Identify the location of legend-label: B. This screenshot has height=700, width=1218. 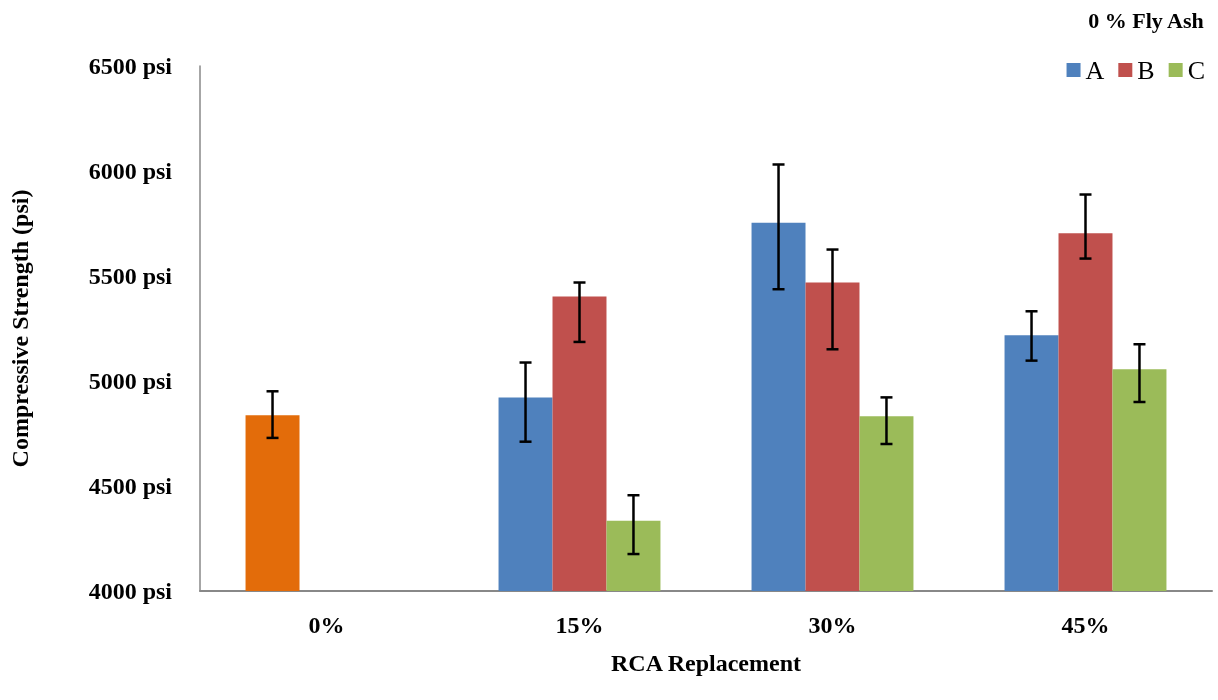
(1146, 70).